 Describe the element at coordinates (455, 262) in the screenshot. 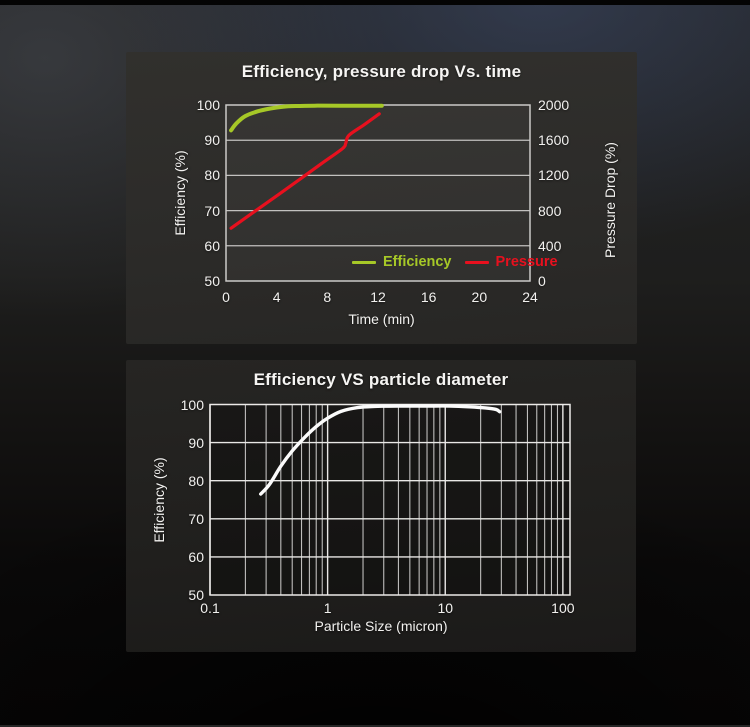

I see `legend: Efficiency Pressure` at that location.